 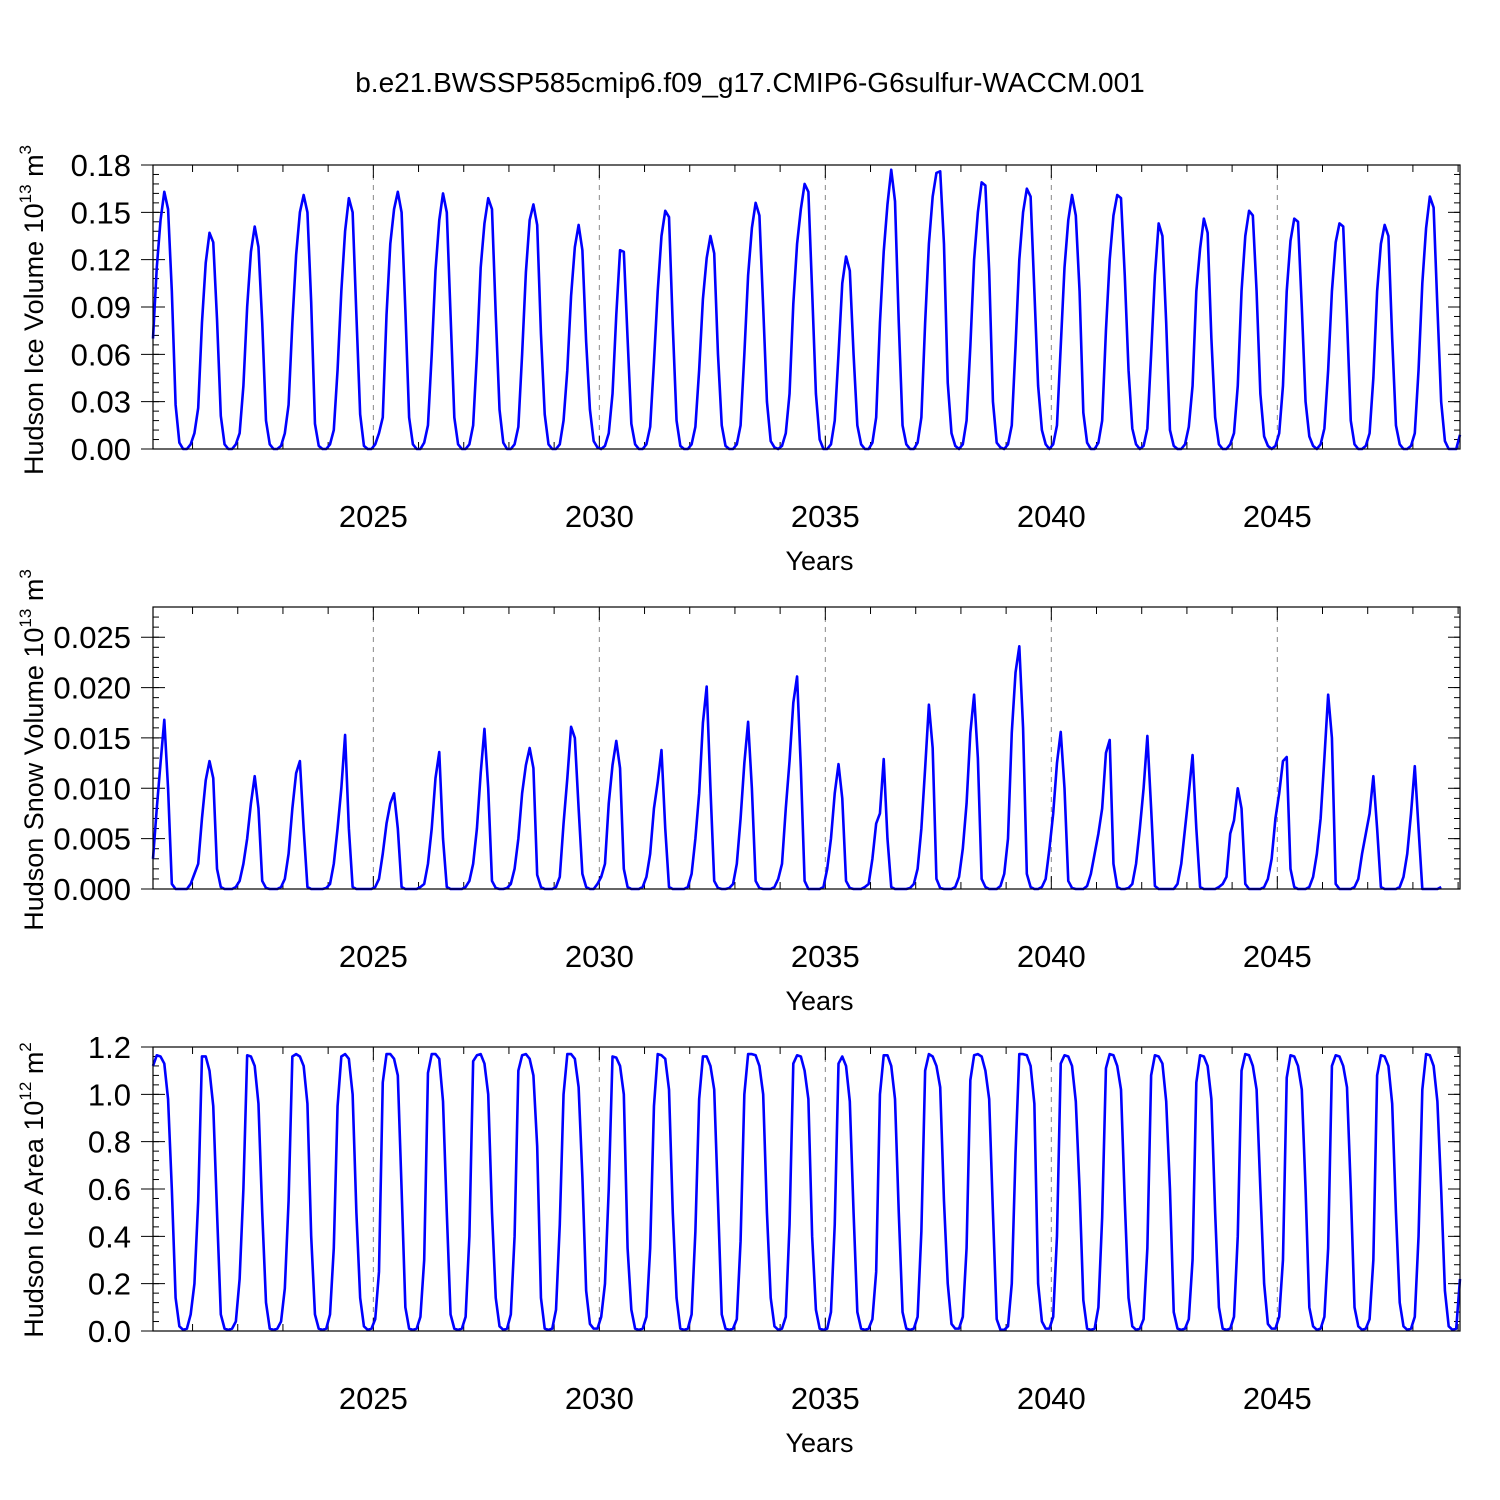 I want to click on y-axis-label: Hudson Snow Volume 1013 m3, so click(x=32, y=750).